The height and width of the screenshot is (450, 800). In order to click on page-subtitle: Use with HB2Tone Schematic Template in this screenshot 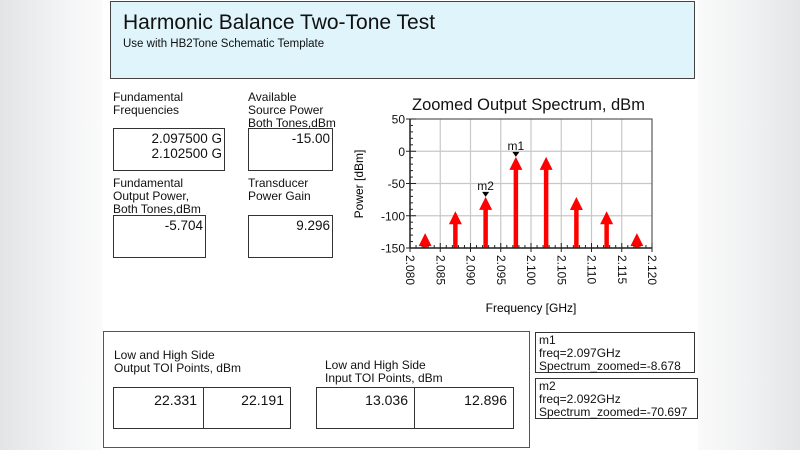, I will do `click(224, 44)`.